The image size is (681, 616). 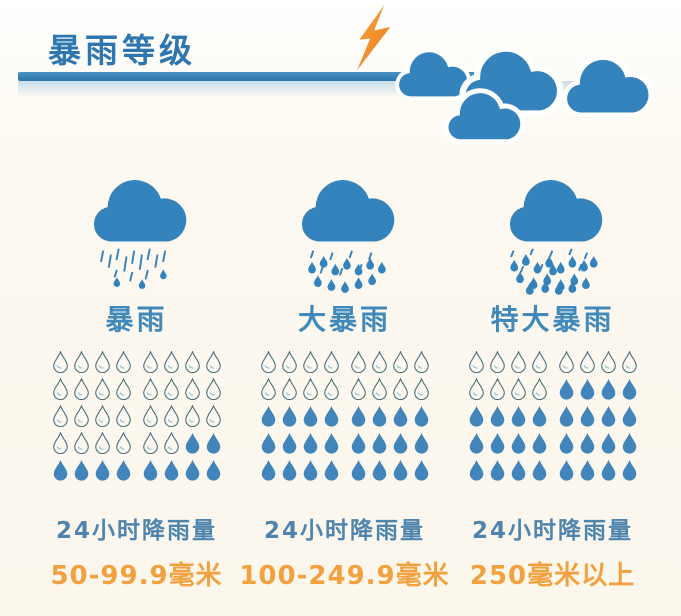 What do you see at coordinates (136, 319) in the screenshot?
I see `level-label: 暴雨` at bounding box center [136, 319].